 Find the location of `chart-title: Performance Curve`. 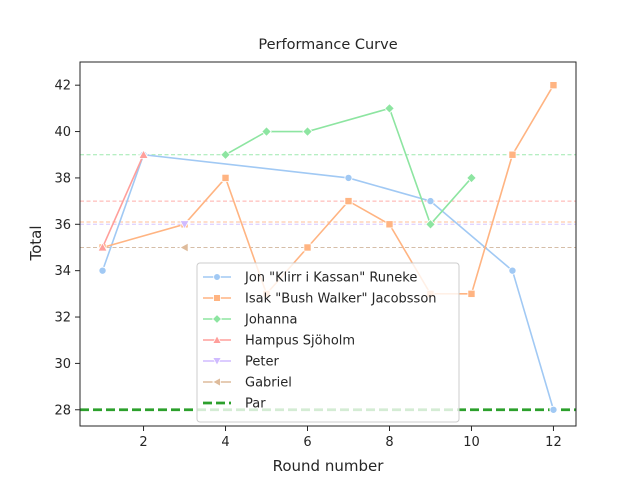

chart-title: Performance Curve is located at coordinates (327, 45).